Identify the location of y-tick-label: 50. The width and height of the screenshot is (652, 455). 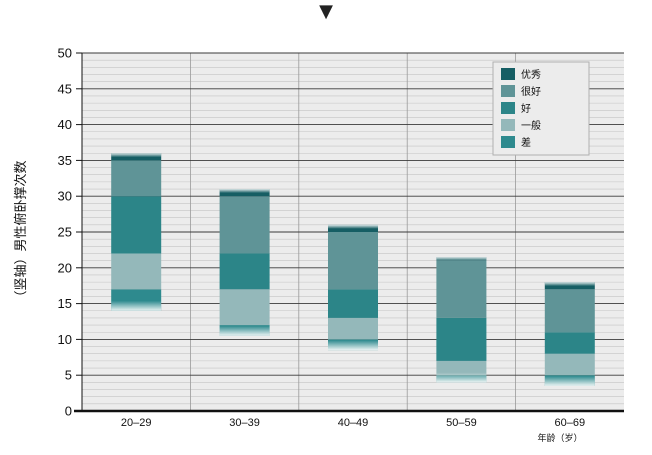
(65, 53).